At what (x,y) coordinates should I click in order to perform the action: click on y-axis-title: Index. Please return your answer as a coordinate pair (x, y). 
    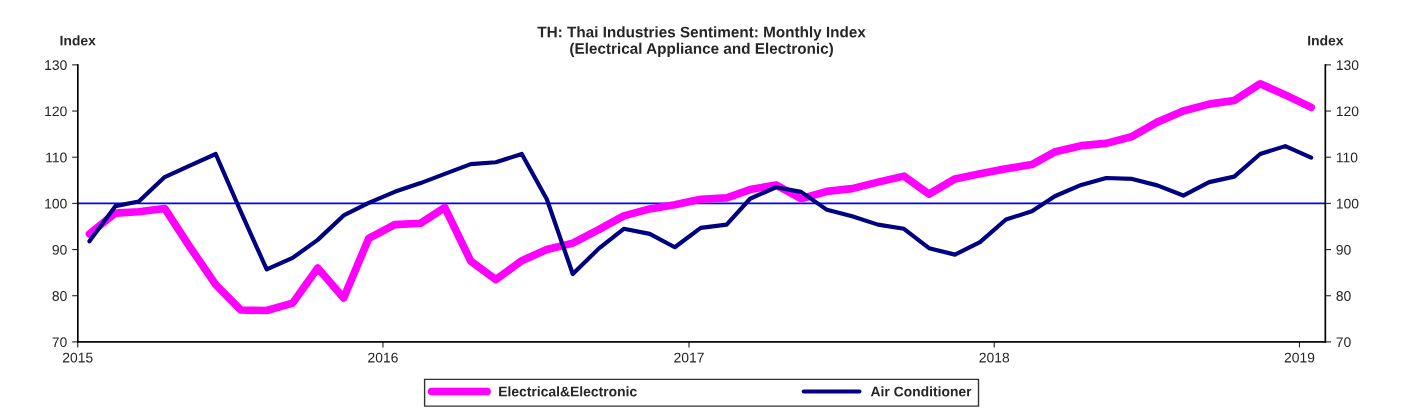
    Looking at the image, I should click on (78, 40).